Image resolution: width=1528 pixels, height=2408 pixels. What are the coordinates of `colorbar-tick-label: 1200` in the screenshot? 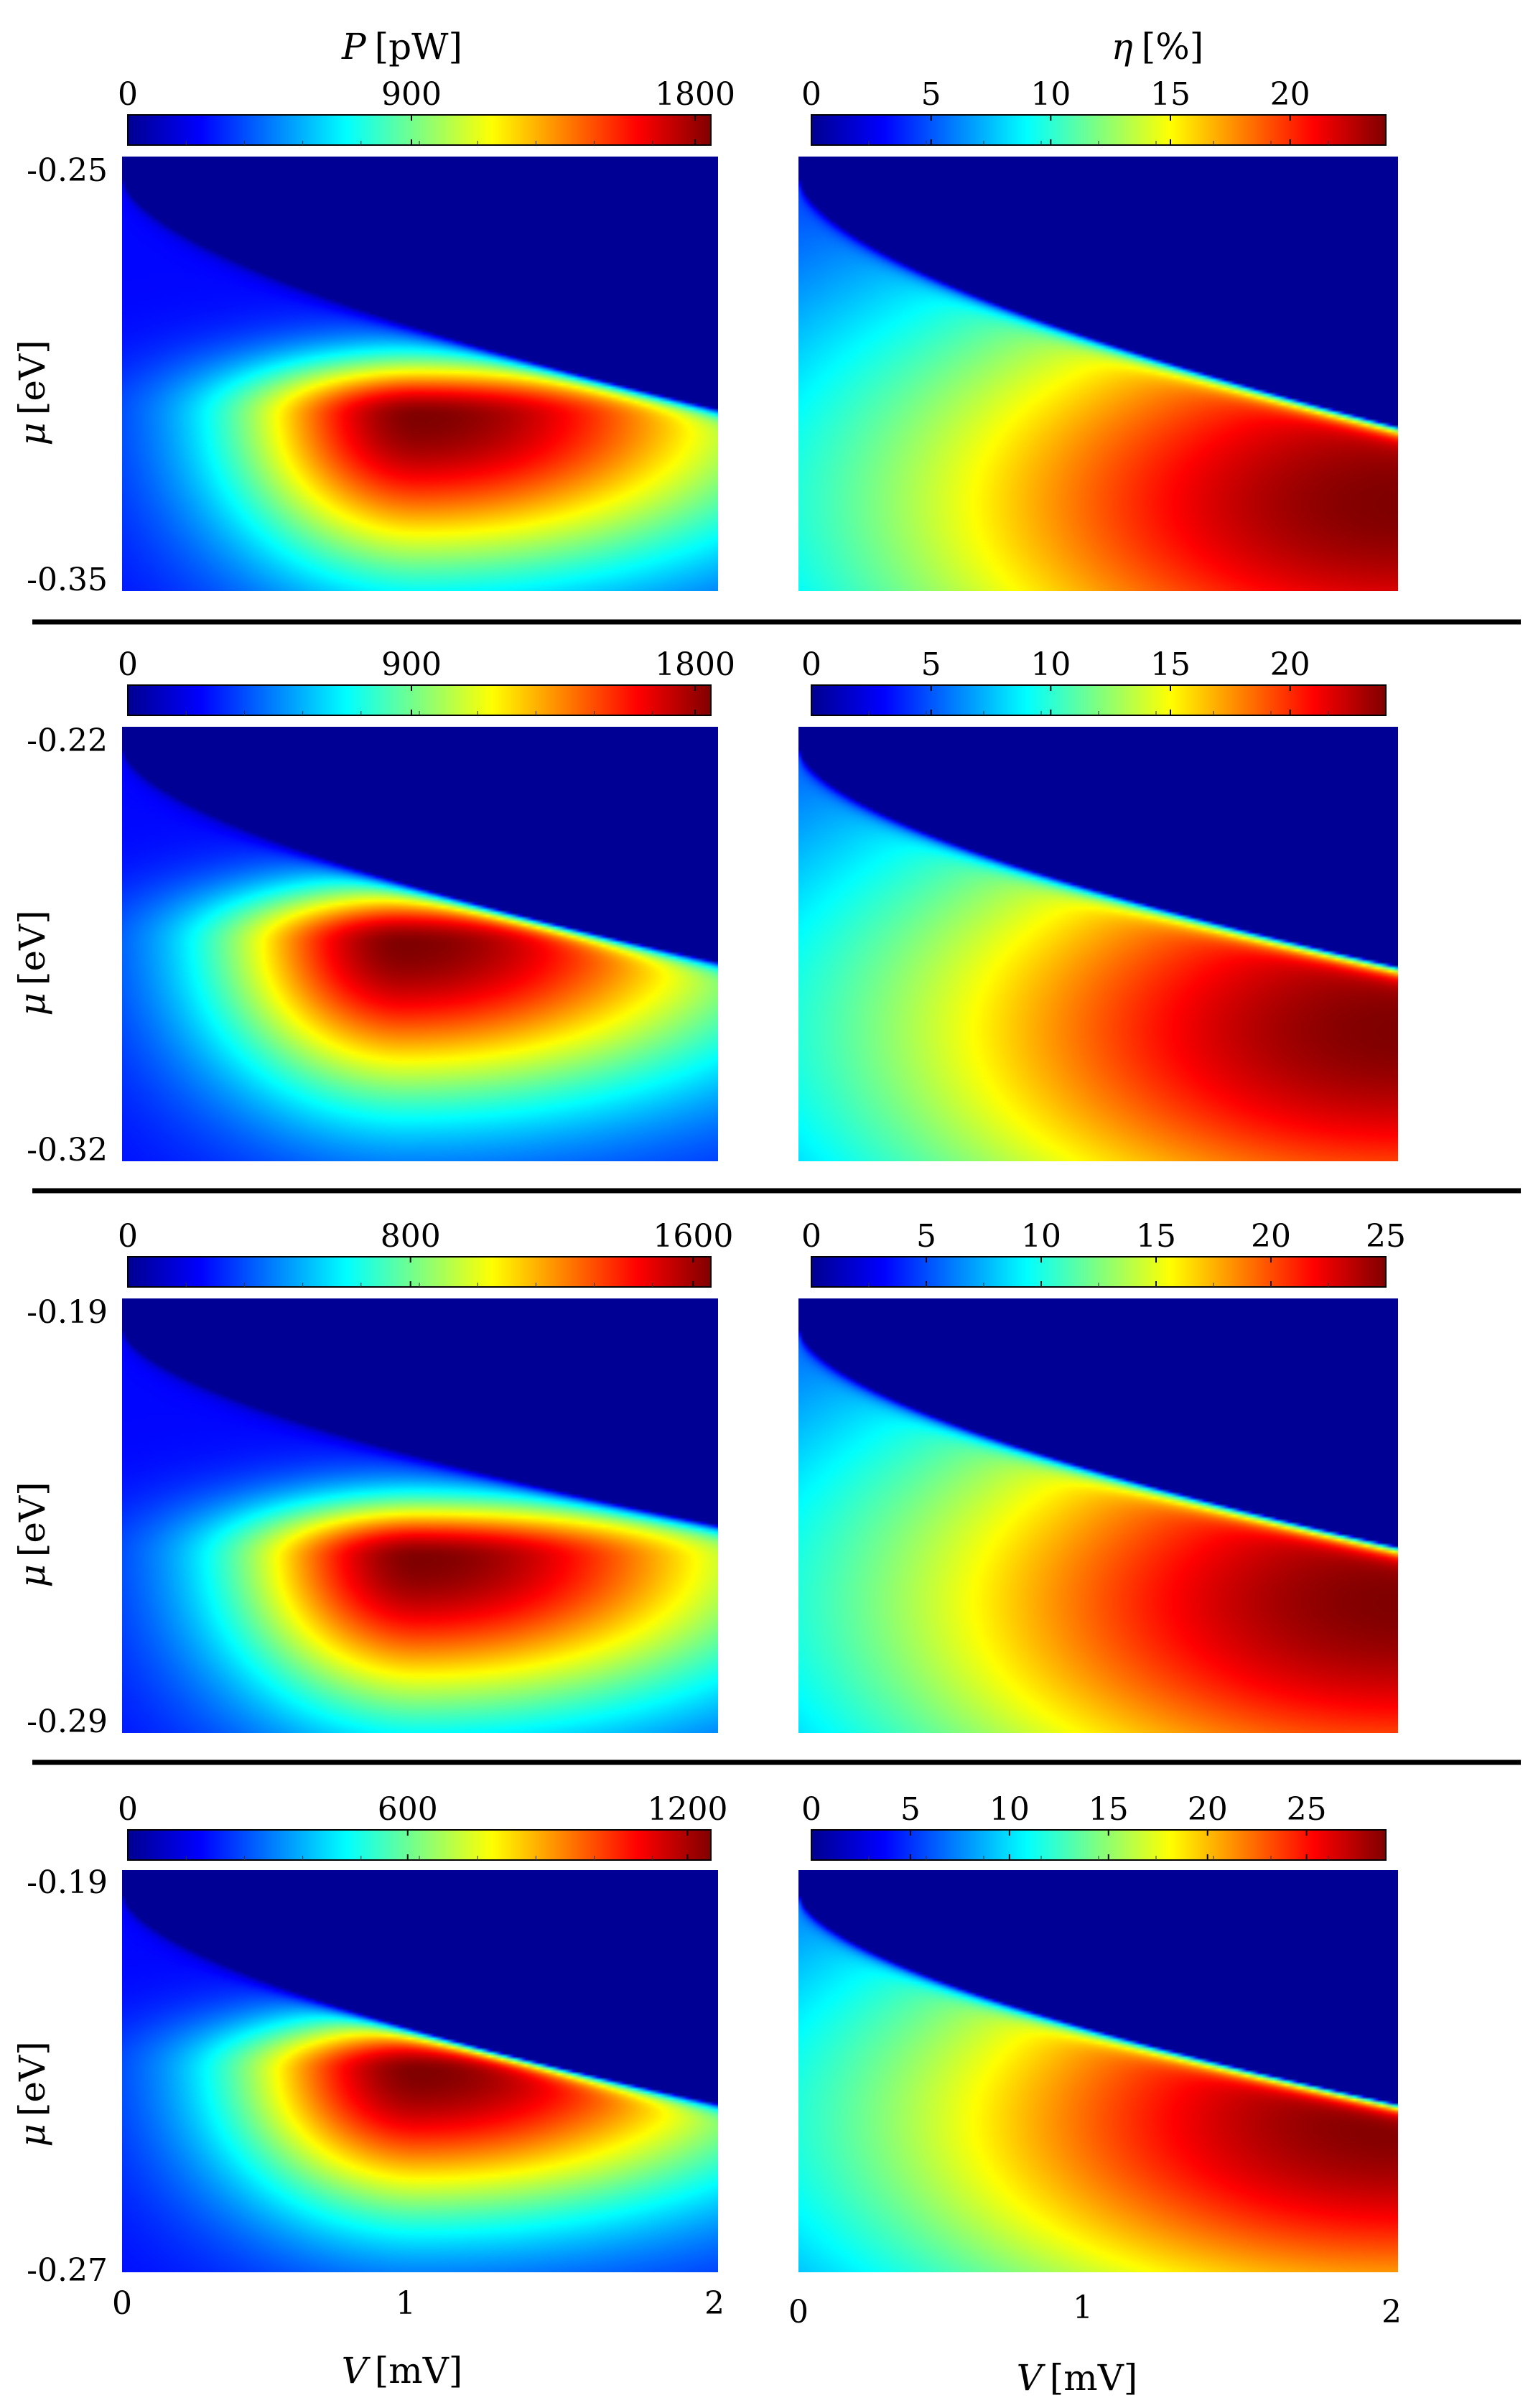 It's located at (688, 1809).